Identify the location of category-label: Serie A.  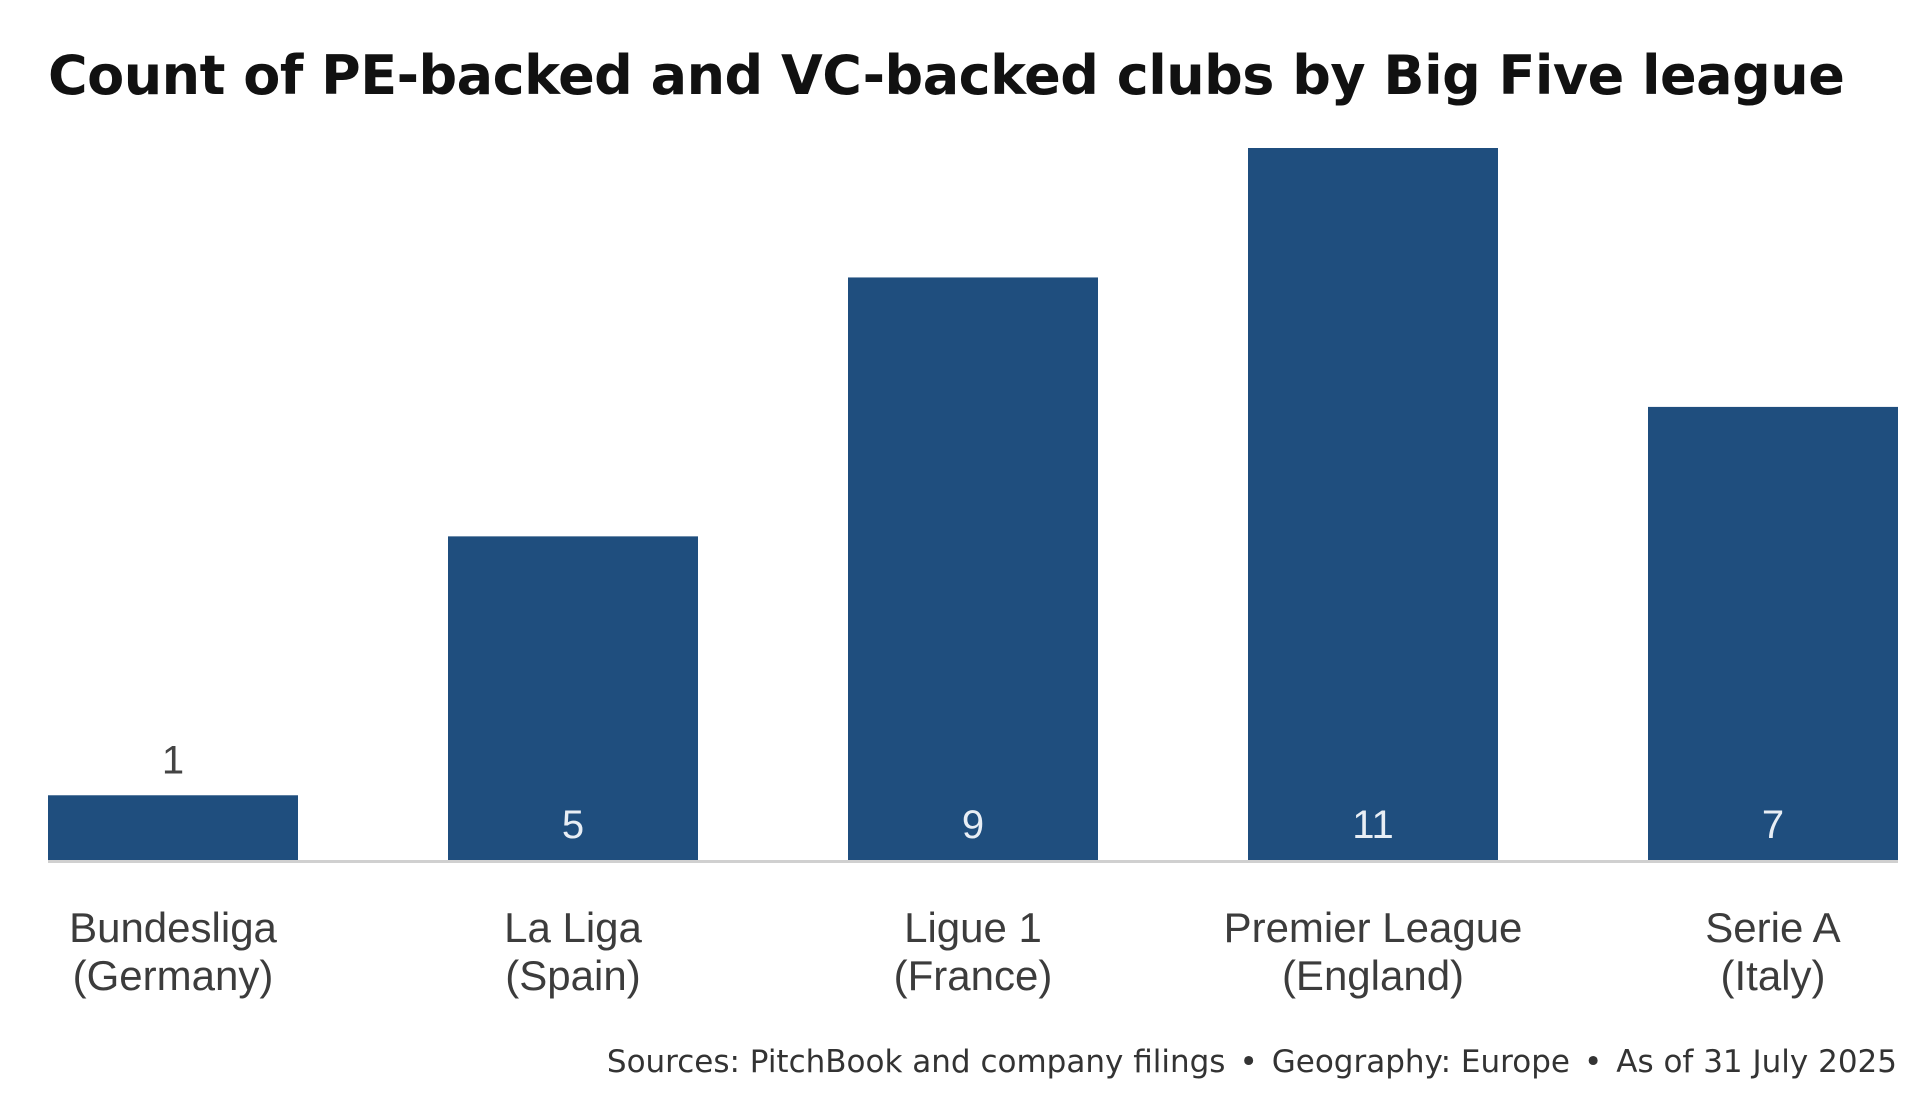
(1772, 927).